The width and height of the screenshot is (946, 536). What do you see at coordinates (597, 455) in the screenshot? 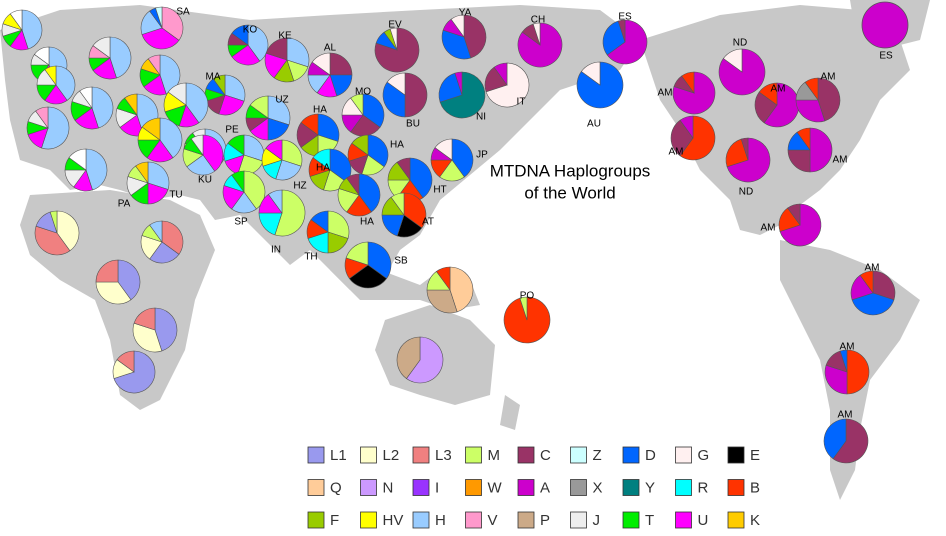
I see `legend-label: Z` at bounding box center [597, 455].